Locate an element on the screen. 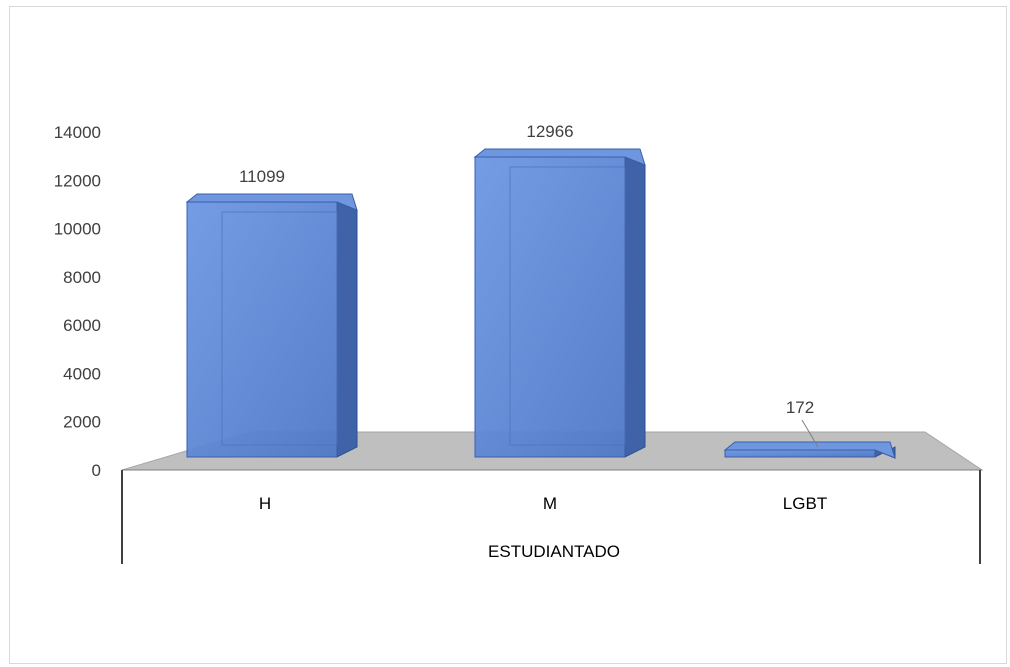 Image resolution: width=1010 pixels, height=667 pixels. axis-layer is located at coordinates (551, 516).